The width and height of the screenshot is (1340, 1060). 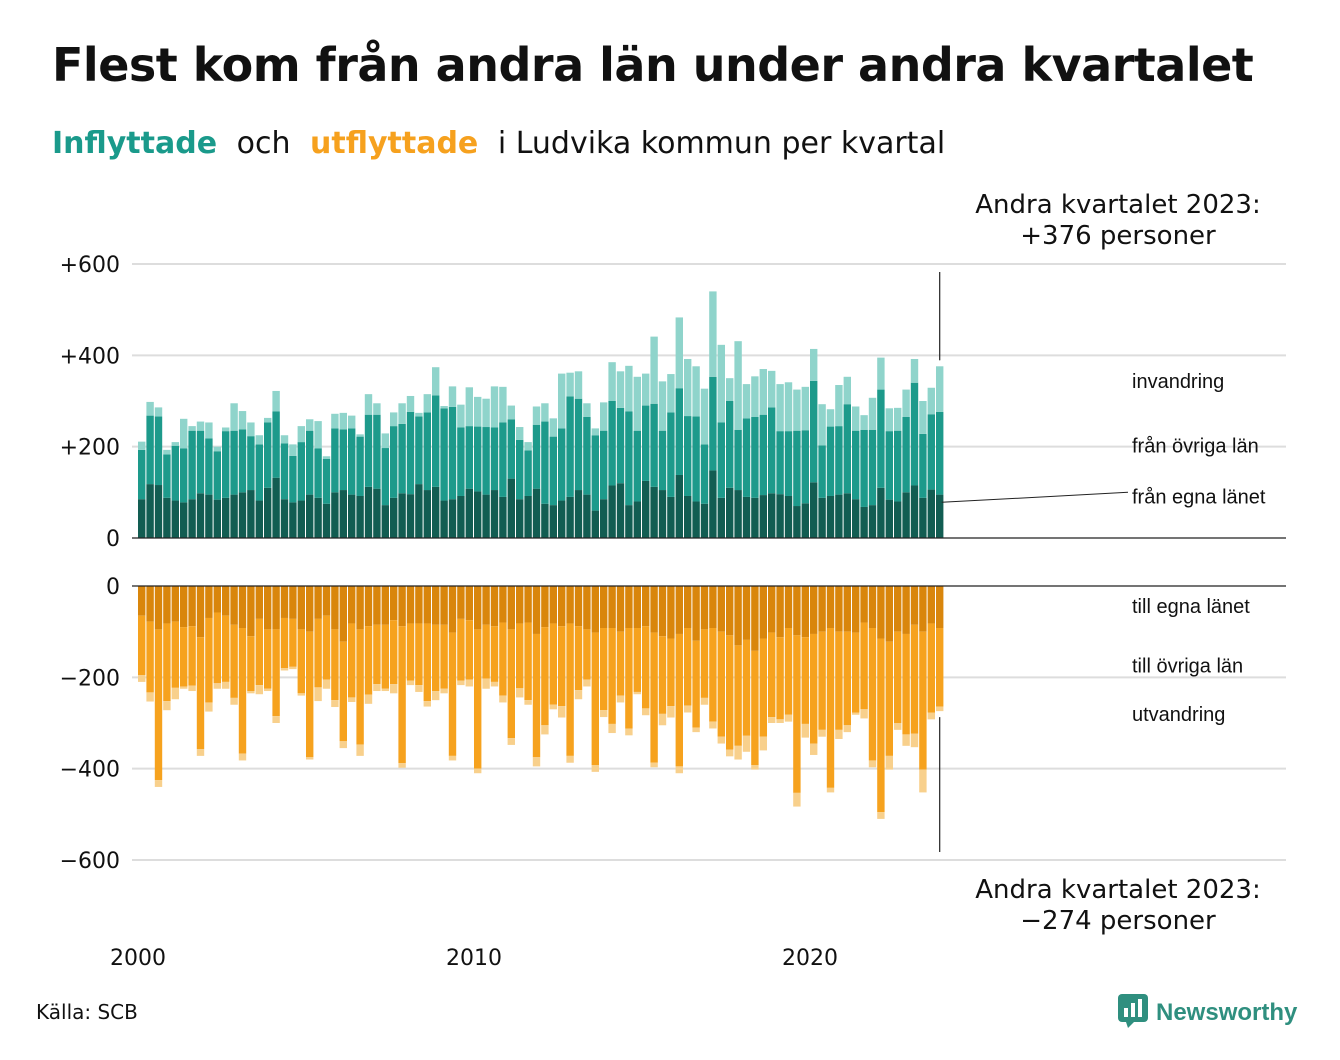 What do you see at coordinates (1199, 497) in the screenshot?
I see `annotation-in: från egna länet` at bounding box center [1199, 497].